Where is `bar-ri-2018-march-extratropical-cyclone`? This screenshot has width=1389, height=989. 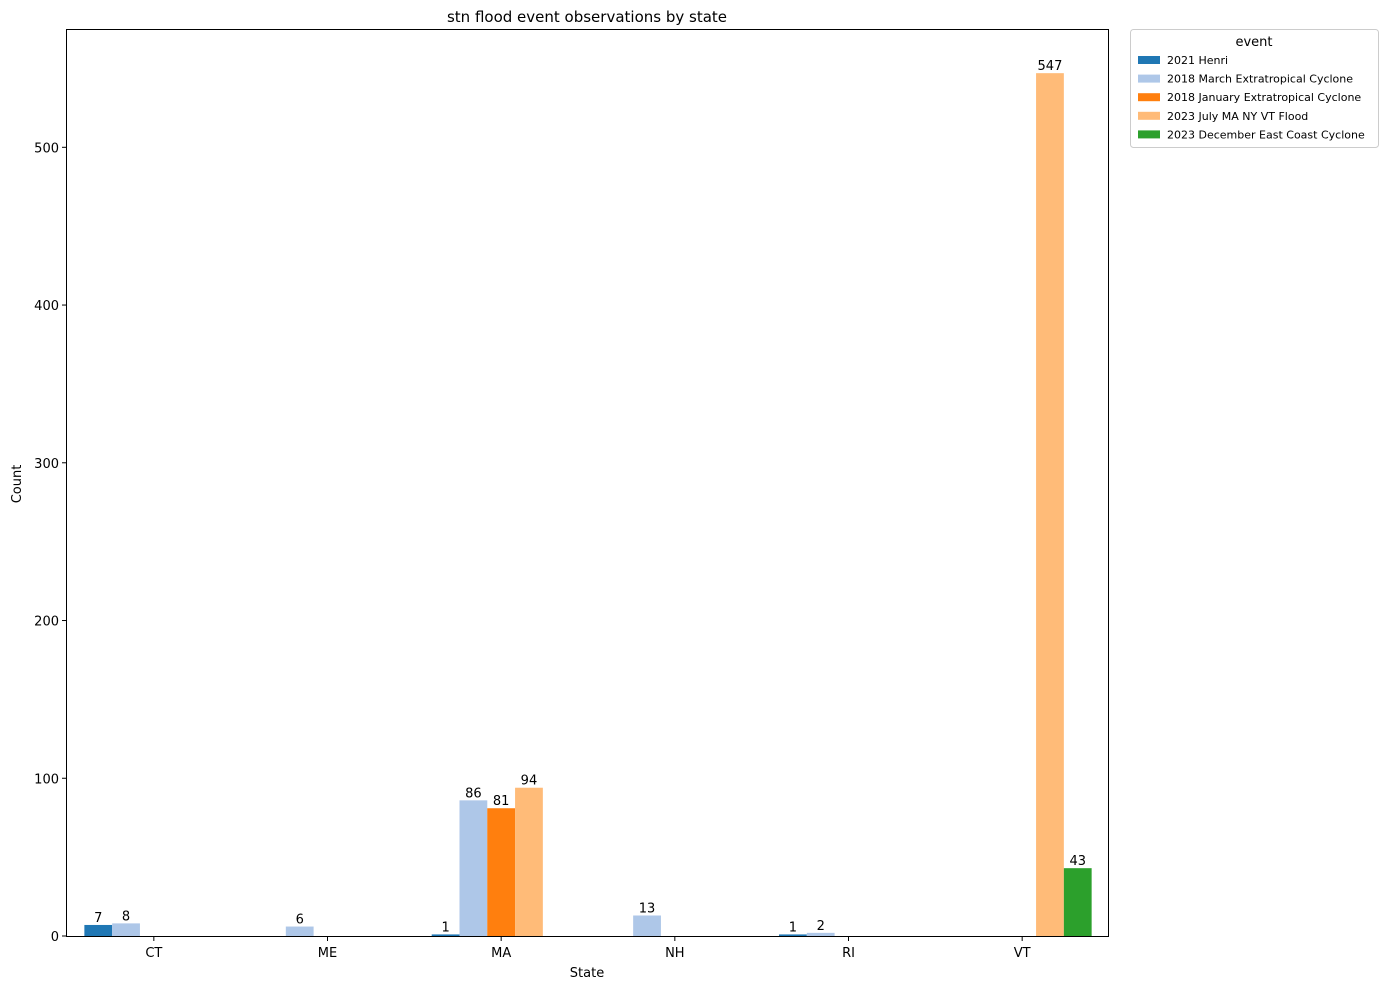 bar-ri-2018-march-extratropical-cyclone is located at coordinates (820, 934).